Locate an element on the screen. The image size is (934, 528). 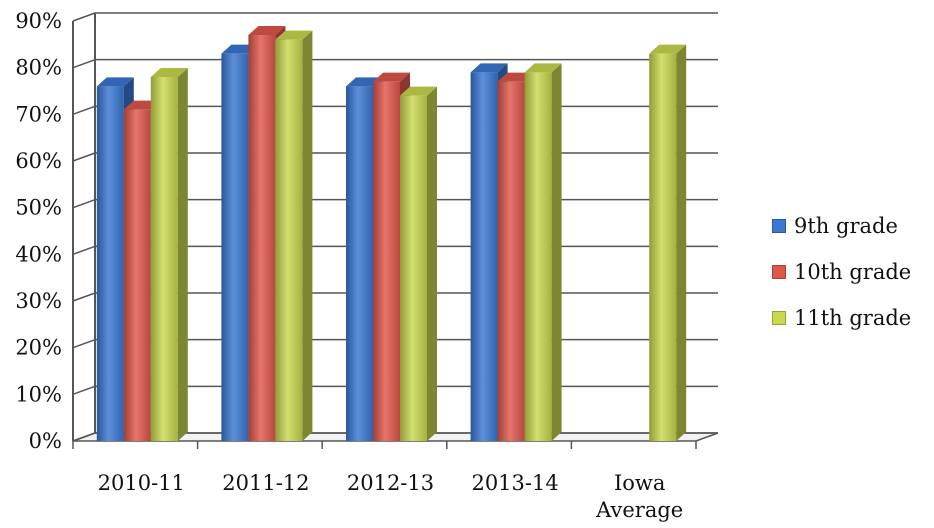
y-tick-label: 0% is located at coordinates (45, 441).